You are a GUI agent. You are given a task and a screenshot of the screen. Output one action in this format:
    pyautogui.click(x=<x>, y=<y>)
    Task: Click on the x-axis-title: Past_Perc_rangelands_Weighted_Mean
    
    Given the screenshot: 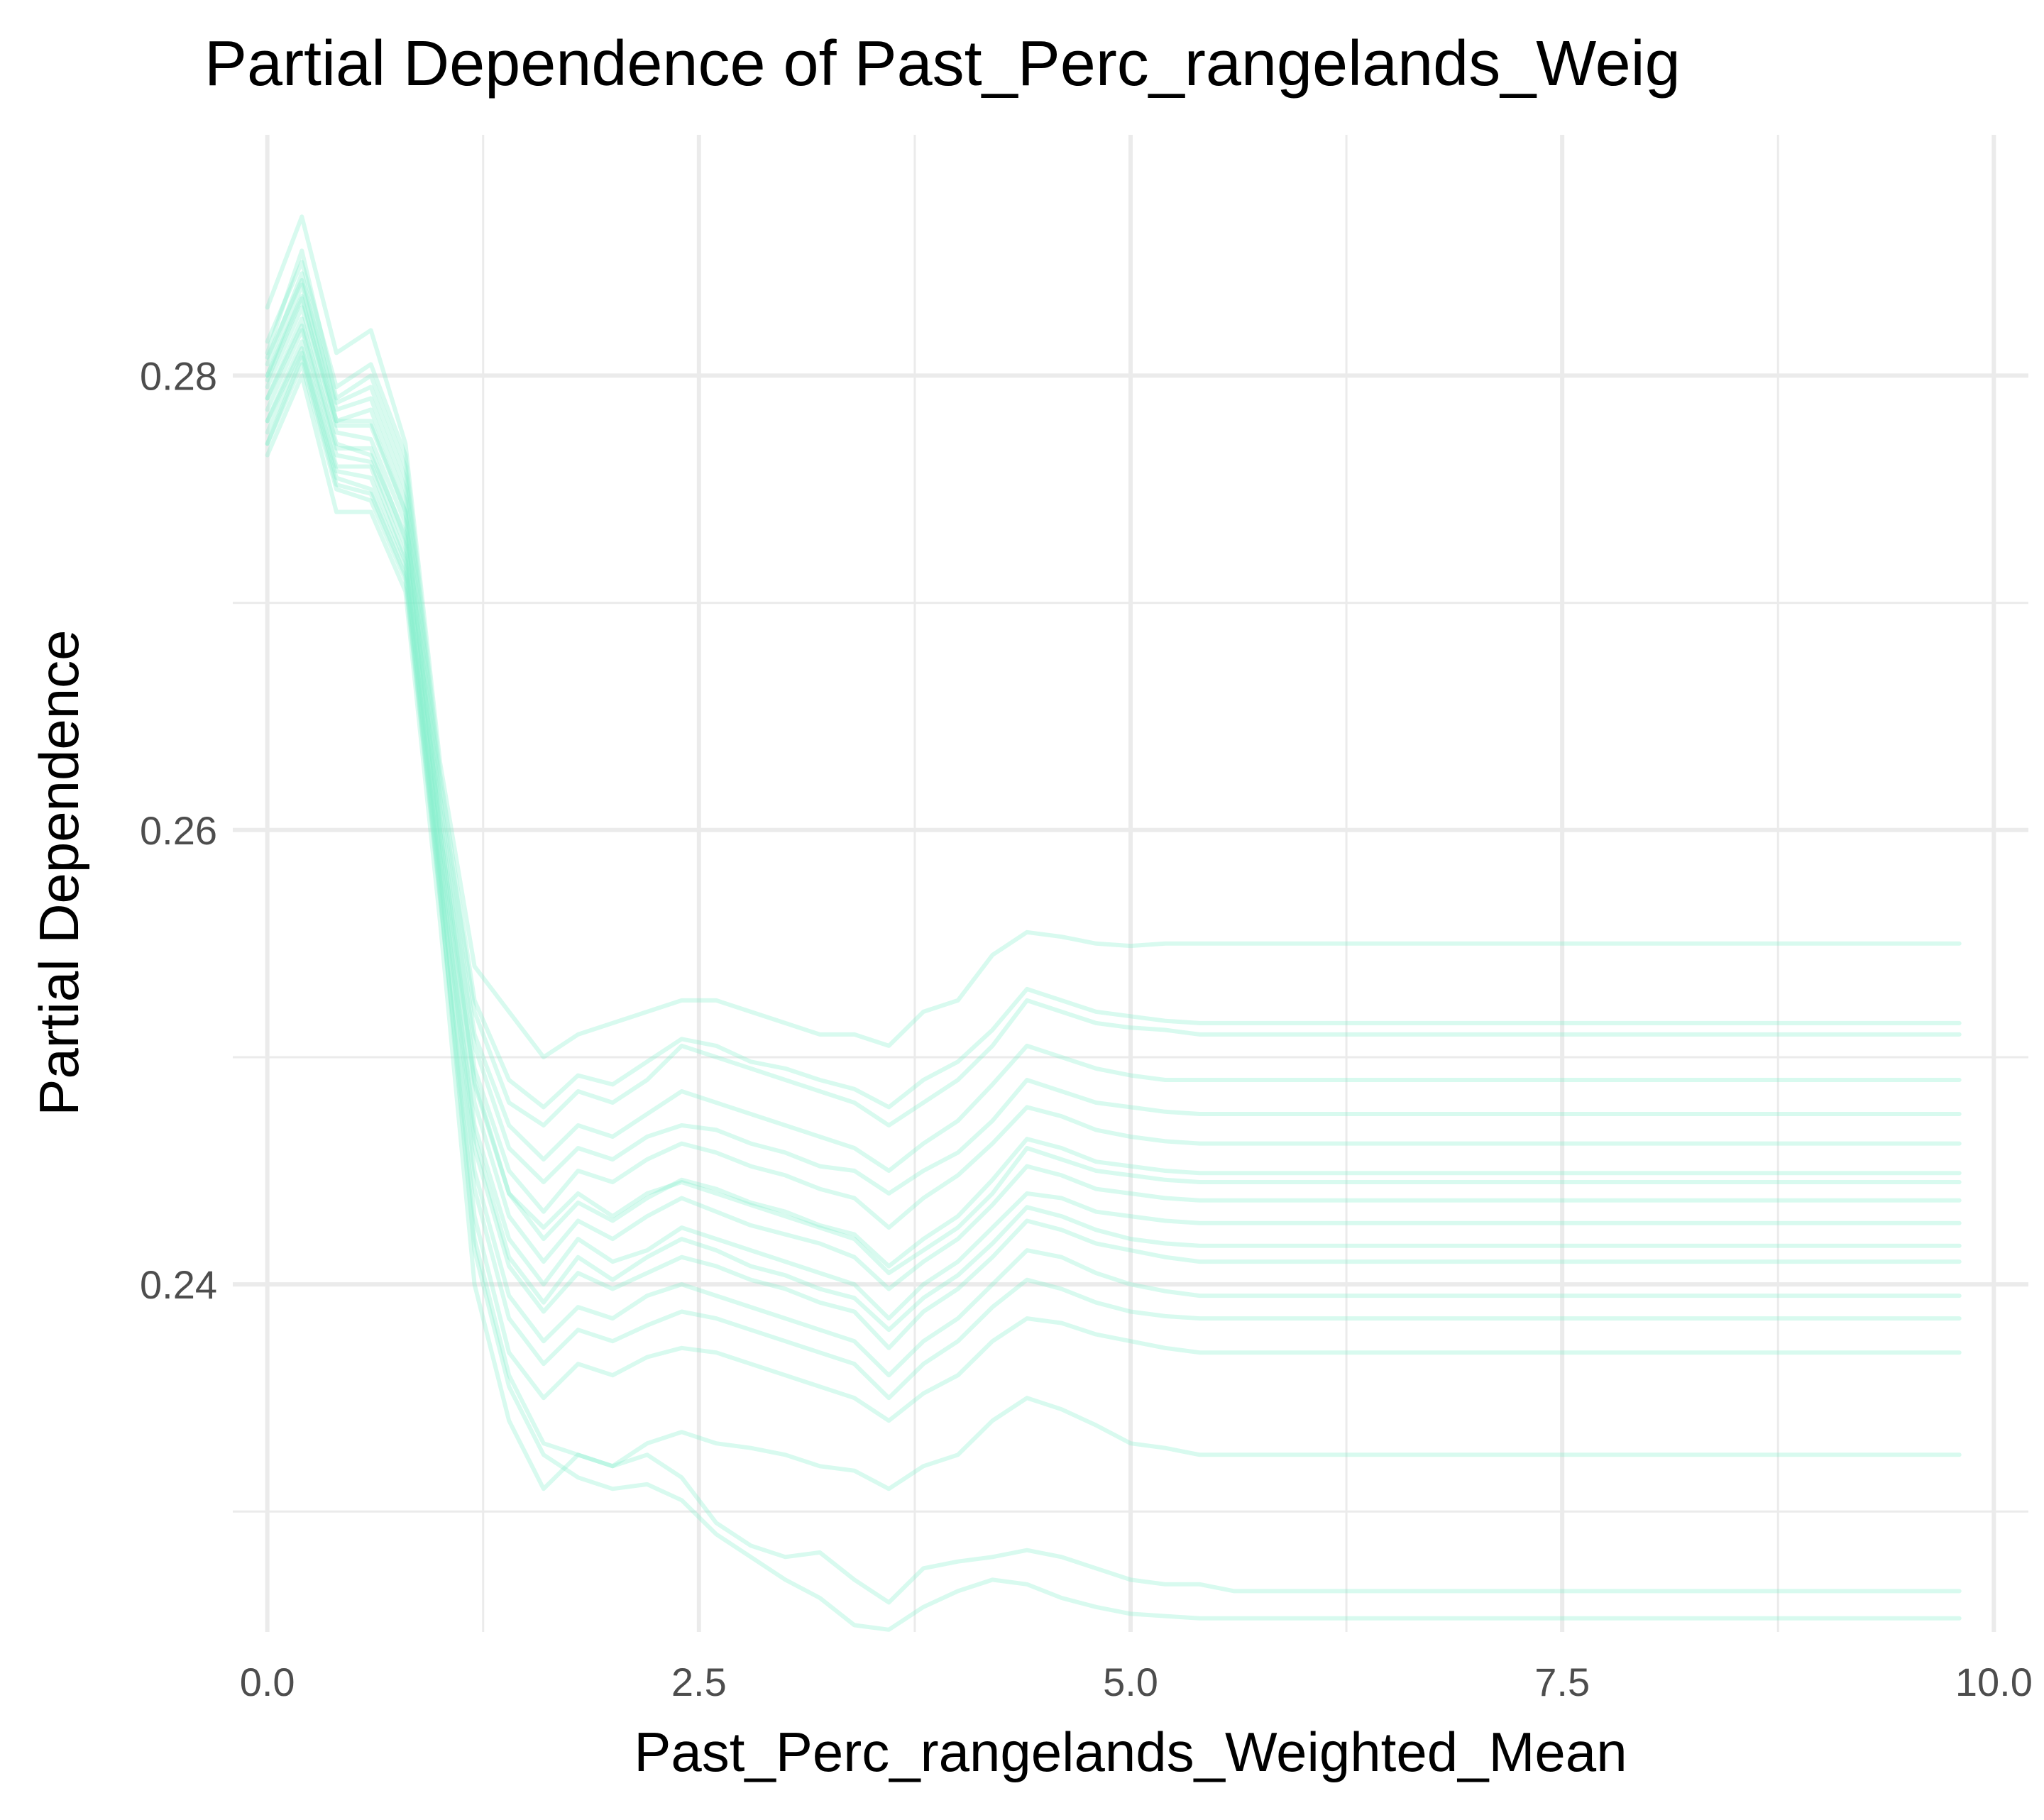 What is the action you would take?
    pyautogui.click(x=1130, y=1752)
    